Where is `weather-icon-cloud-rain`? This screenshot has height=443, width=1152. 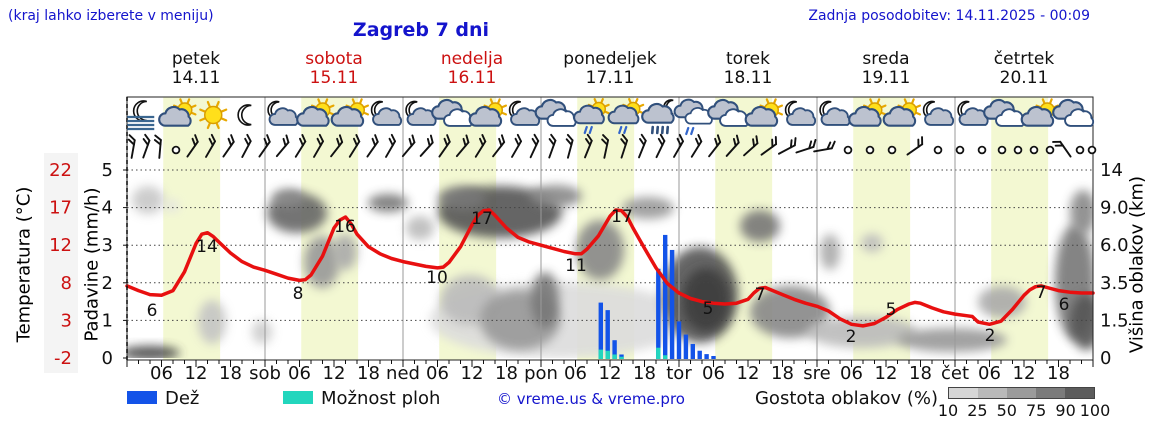 weather-icon-cloud-rain is located at coordinates (693, 117).